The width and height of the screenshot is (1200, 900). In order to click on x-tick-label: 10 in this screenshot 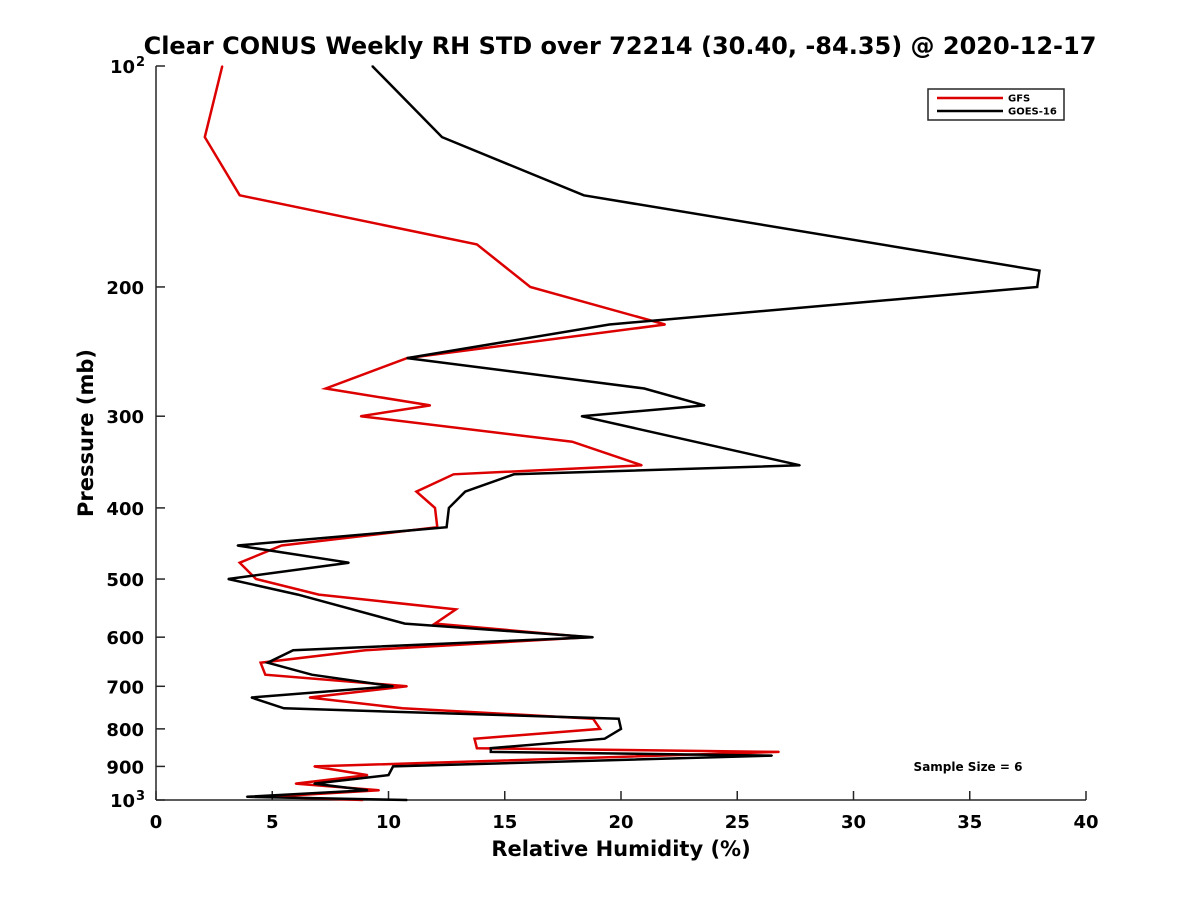, I will do `click(388, 822)`.